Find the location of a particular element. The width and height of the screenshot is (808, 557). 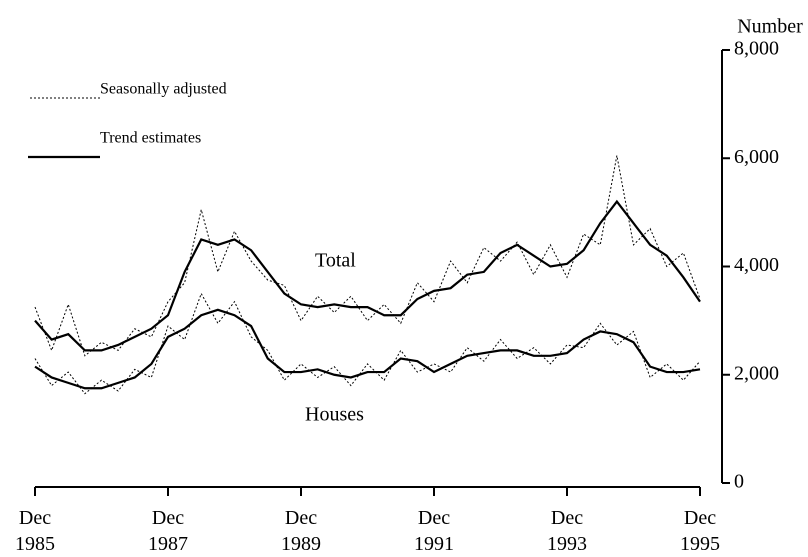

x-tick-label: Dec 1987 is located at coordinates (168, 531).